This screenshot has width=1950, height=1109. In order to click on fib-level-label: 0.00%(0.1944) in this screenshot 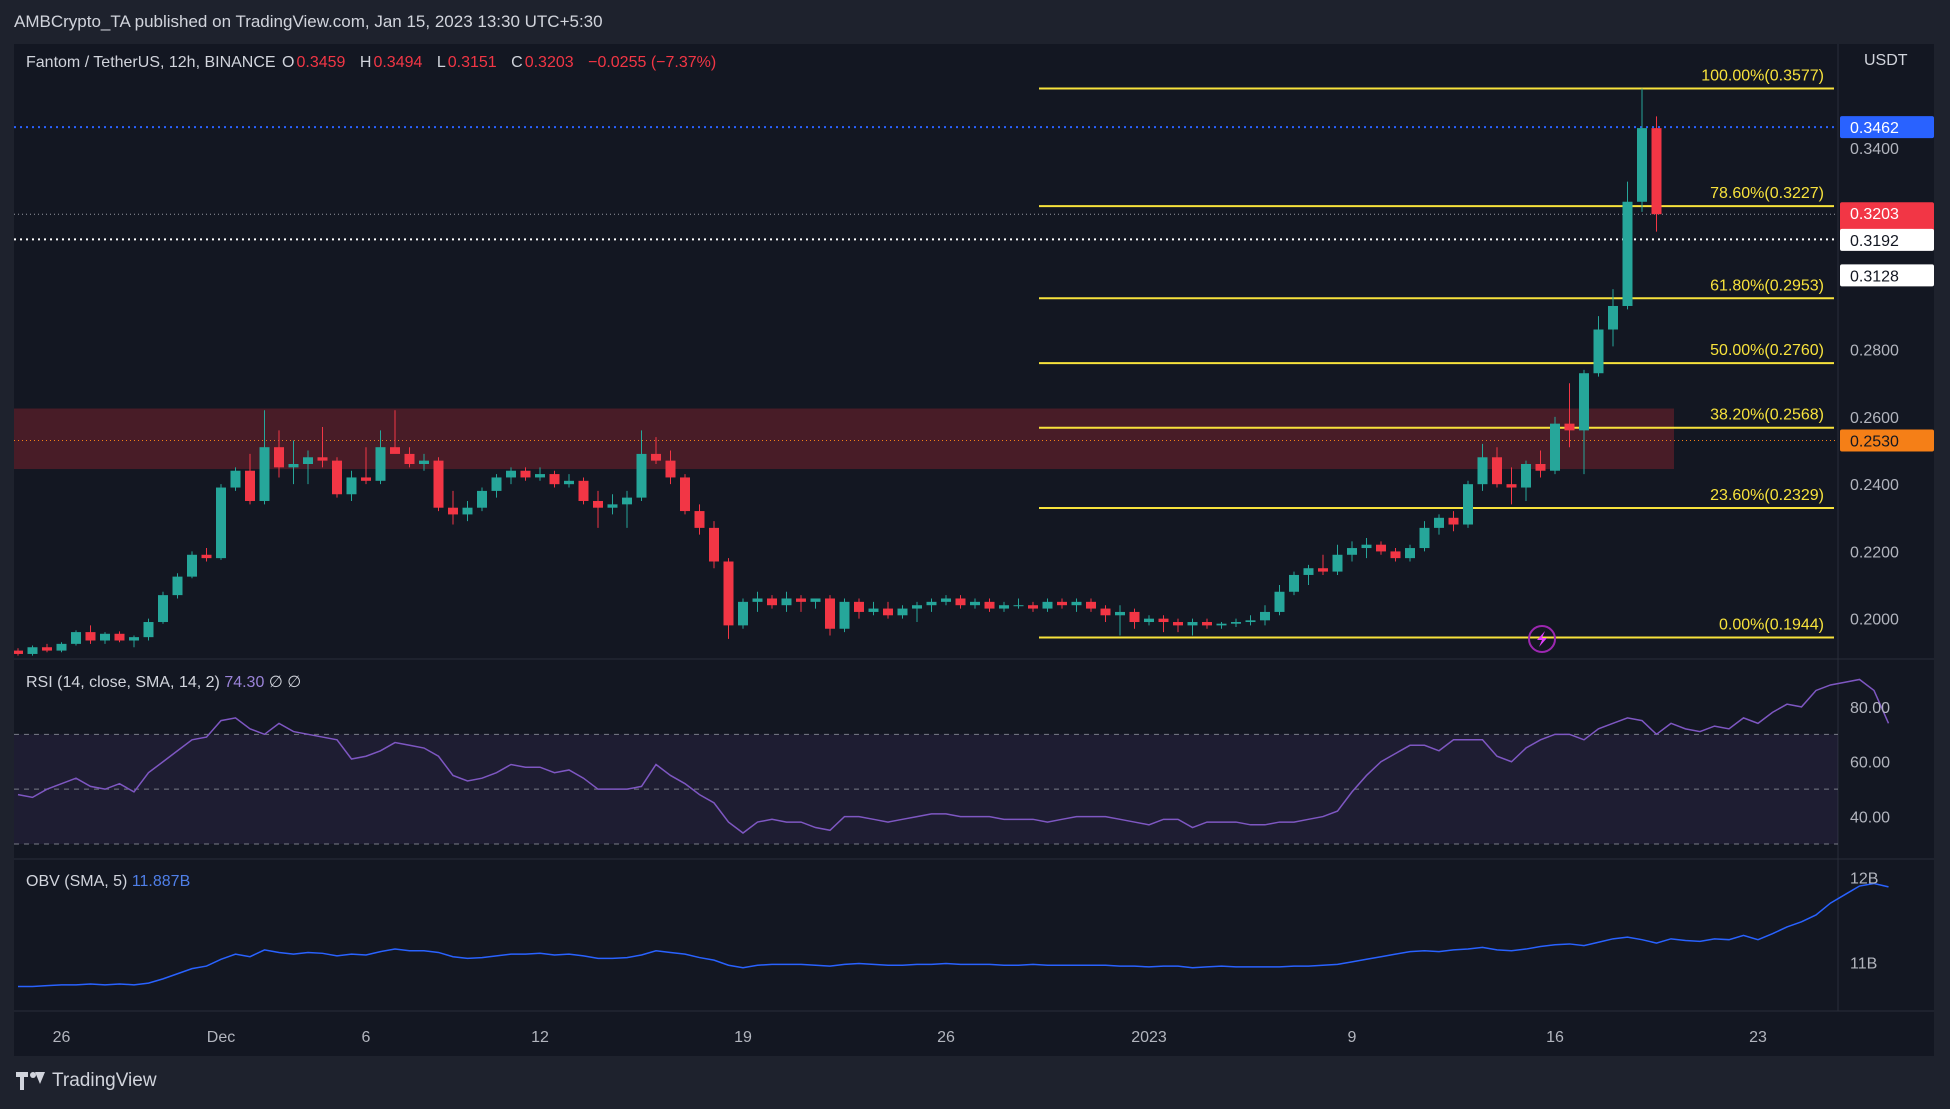, I will do `click(1771, 624)`.